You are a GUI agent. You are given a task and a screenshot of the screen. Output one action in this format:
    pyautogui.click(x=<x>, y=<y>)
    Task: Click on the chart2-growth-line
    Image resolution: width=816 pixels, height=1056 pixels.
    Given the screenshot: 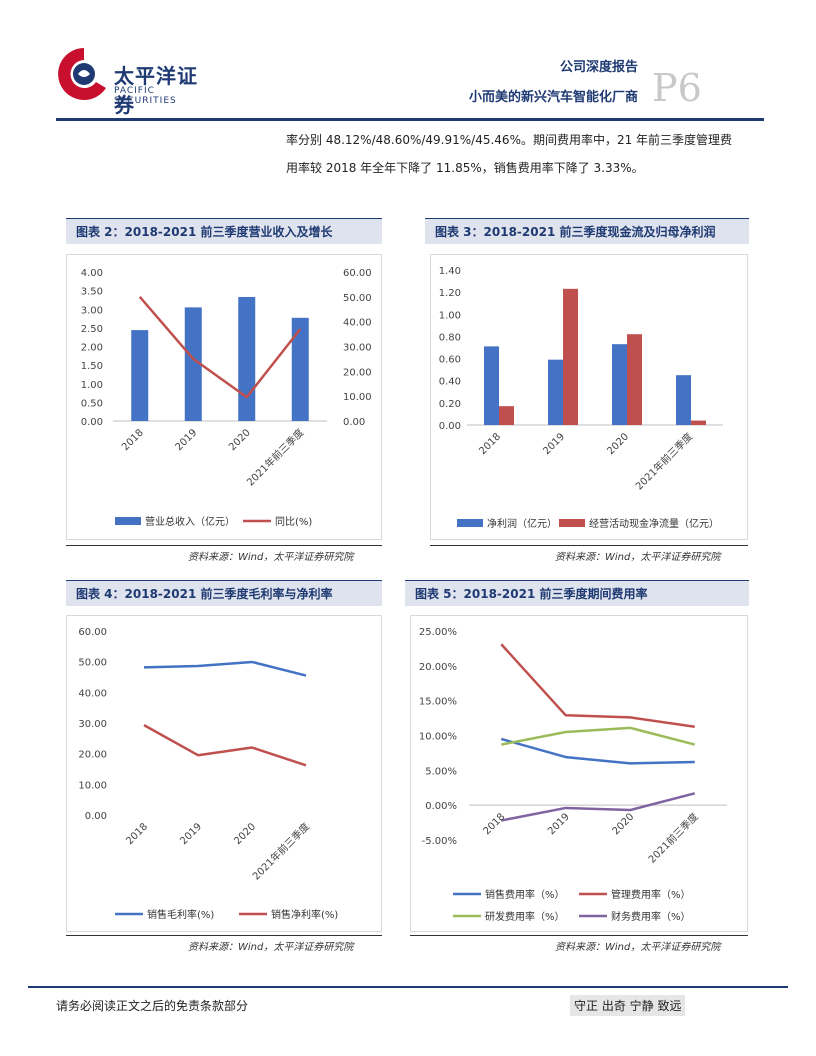 What is the action you would take?
    pyautogui.click(x=220, y=347)
    